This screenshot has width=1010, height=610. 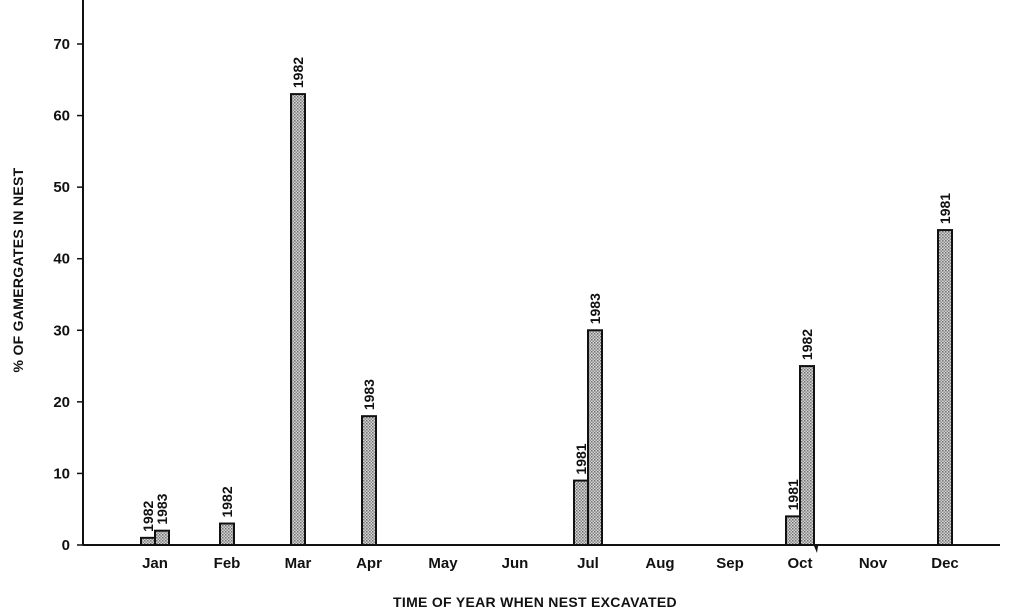 I want to click on y-tick-label: 0, so click(x=66, y=545).